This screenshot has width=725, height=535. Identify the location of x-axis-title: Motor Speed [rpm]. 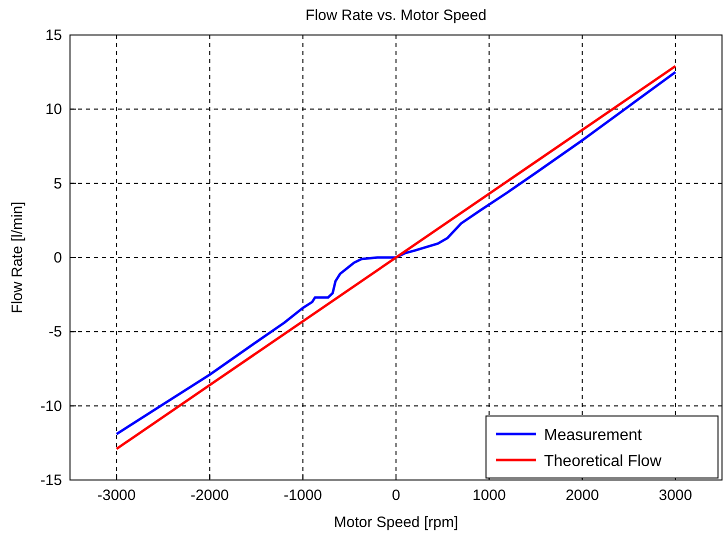
(396, 522).